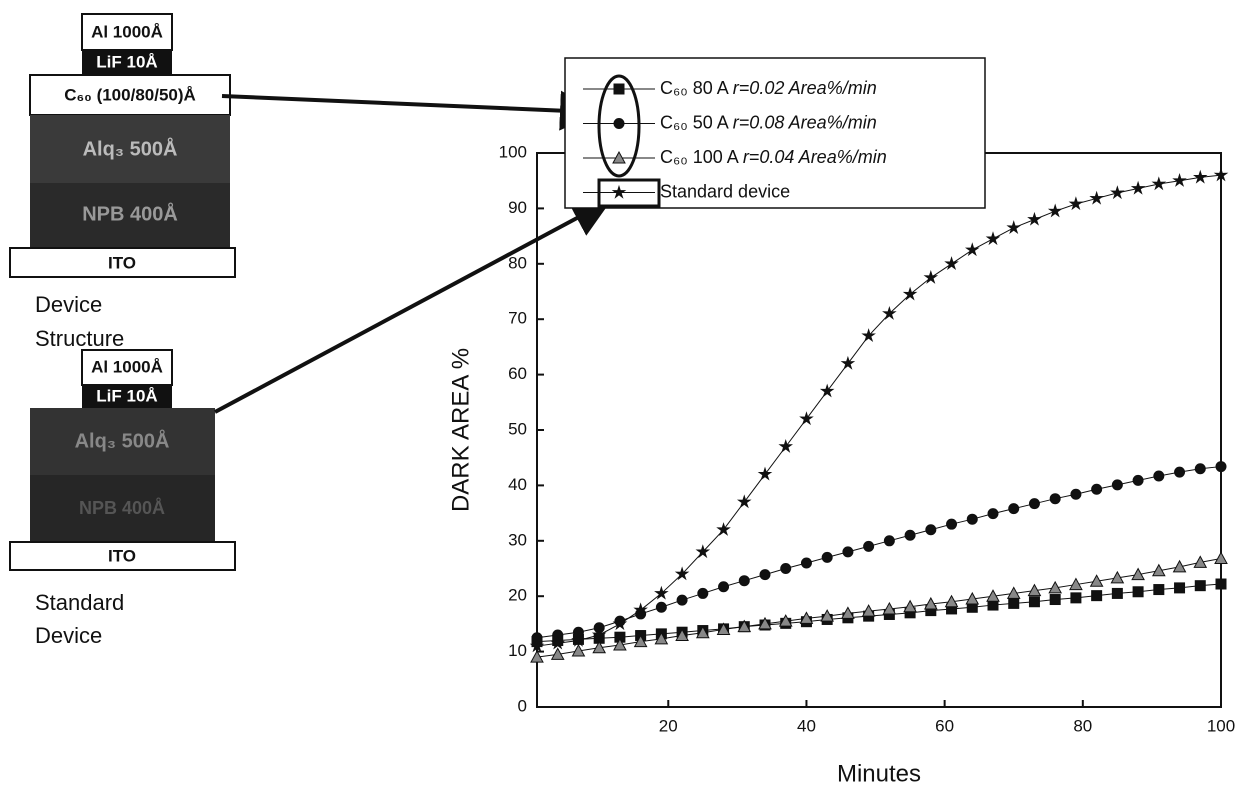  I want to click on highlight-ellipse, so click(619, 126).